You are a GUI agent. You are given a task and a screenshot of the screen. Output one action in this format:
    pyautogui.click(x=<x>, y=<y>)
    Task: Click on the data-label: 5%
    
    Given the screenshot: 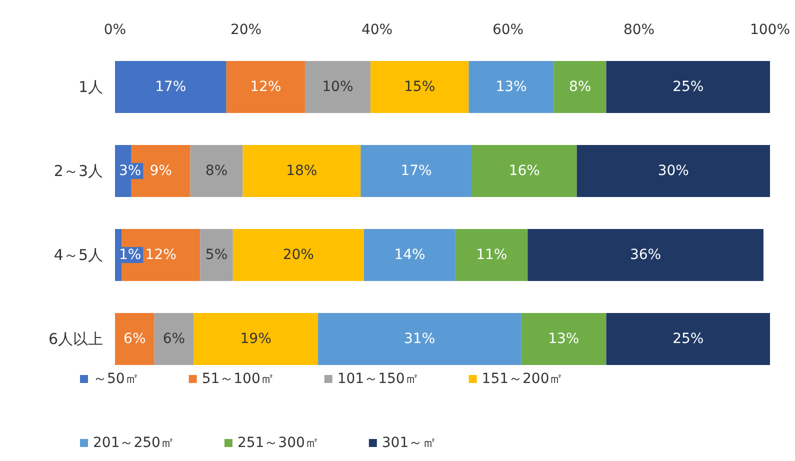 What is the action you would take?
    pyautogui.click(x=216, y=255)
    